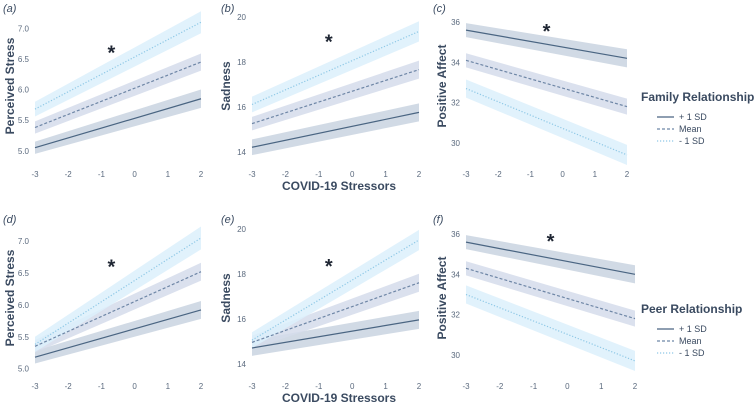 The width and height of the screenshot is (754, 404). I want to click on legend-title-family: Family Relationship, so click(697, 97).